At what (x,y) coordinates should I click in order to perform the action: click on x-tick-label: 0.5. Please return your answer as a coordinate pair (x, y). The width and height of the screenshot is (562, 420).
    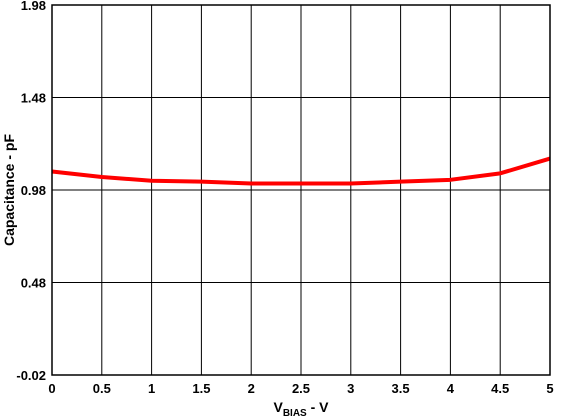
    Looking at the image, I should click on (102, 388).